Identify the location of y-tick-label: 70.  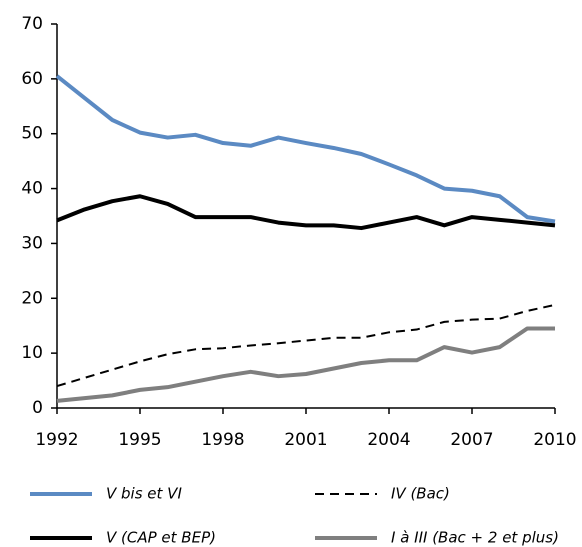
(32, 24).